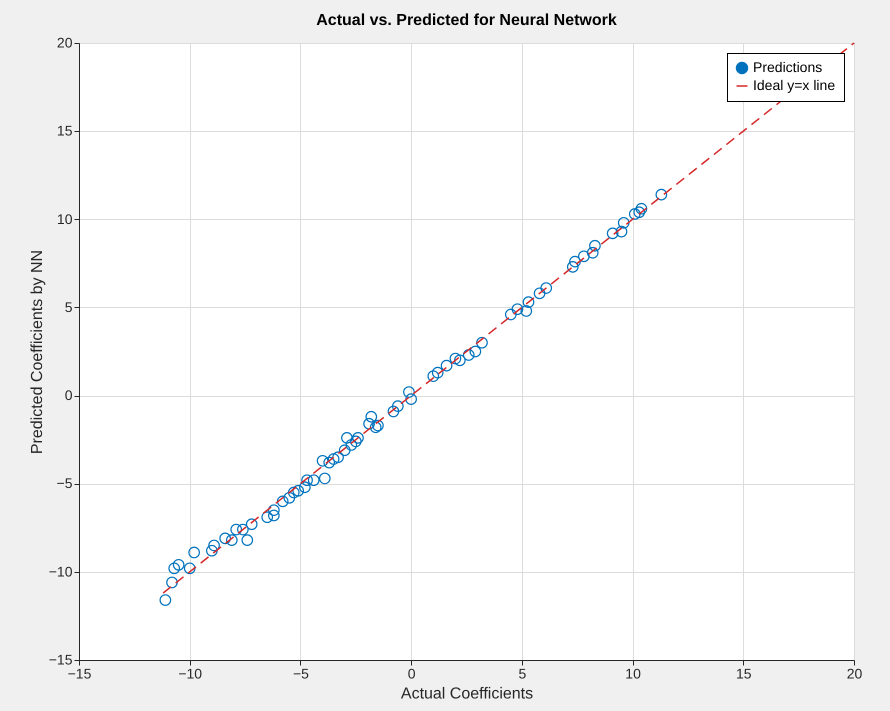 The image size is (890, 711). I want to click on x-tick-label: 5, so click(522, 674).